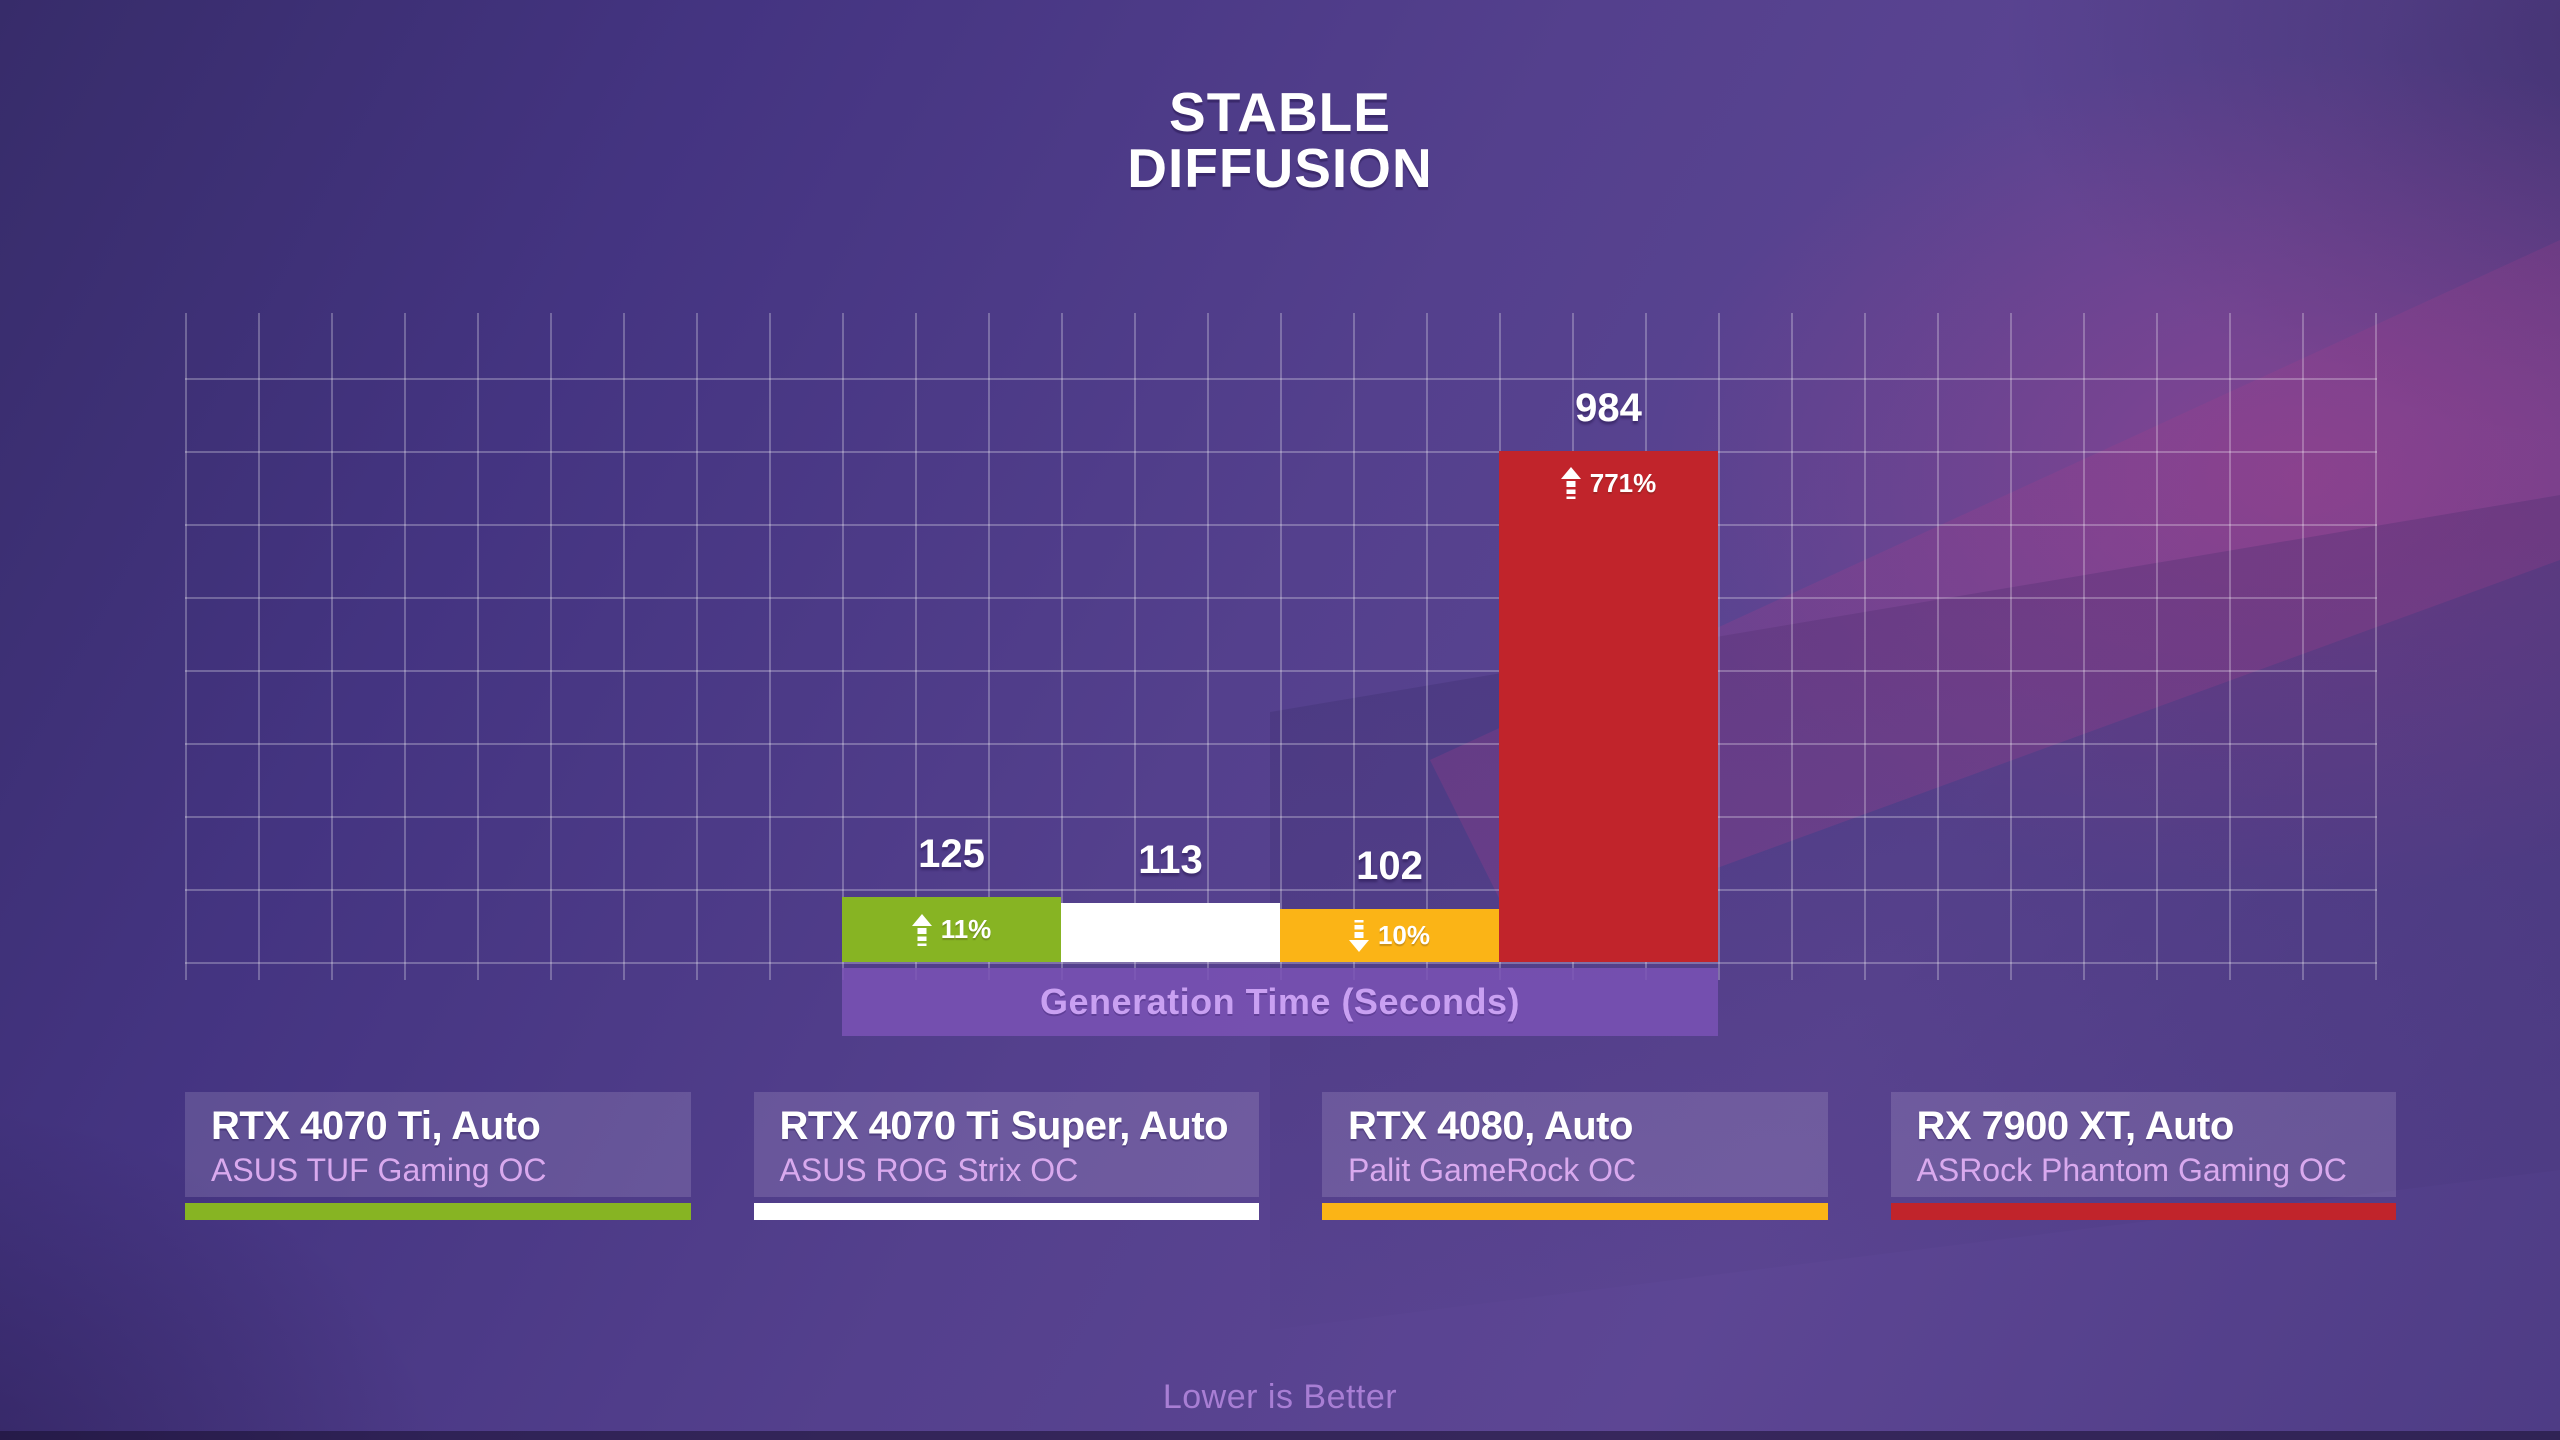  I want to click on card-model-name: ASRock Phantom Gaming OC, so click(2131, 1170).